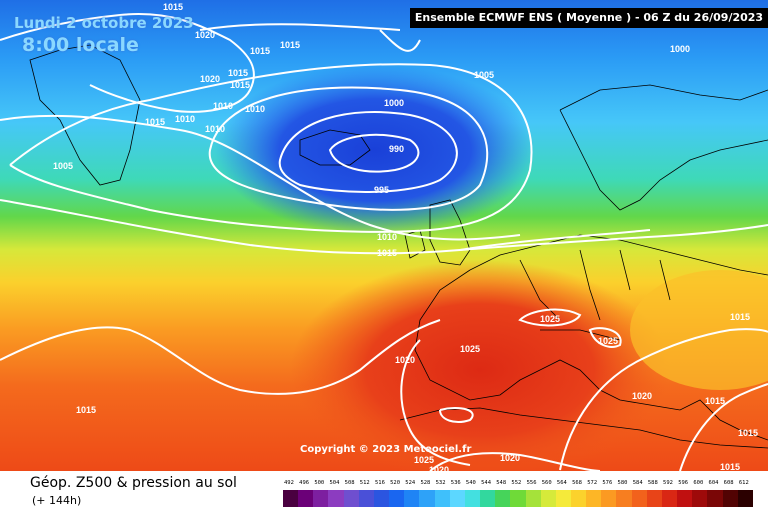 The width and height of the screenshot is (768, 512). I want to click on scale-label: 564, so click(561, 483).